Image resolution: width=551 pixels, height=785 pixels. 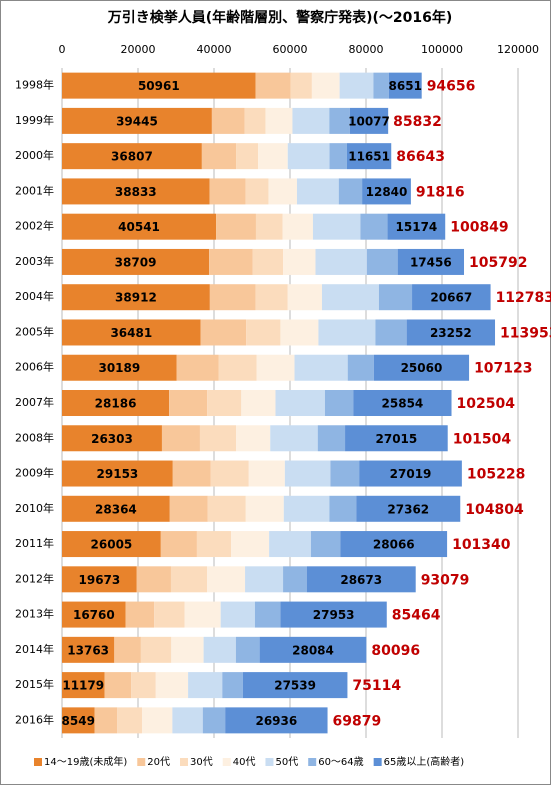 I want to click on y-tick-label: 2016年, so click(x=34, y=719).